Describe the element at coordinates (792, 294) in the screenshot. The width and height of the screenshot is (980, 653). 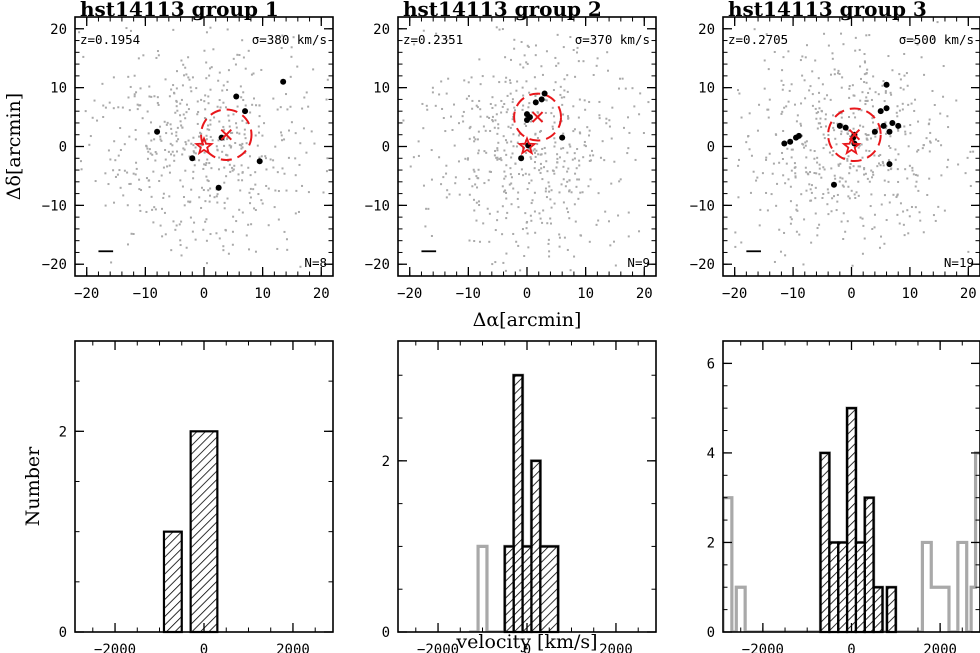
I see `x-tick-label: −10` at that location.